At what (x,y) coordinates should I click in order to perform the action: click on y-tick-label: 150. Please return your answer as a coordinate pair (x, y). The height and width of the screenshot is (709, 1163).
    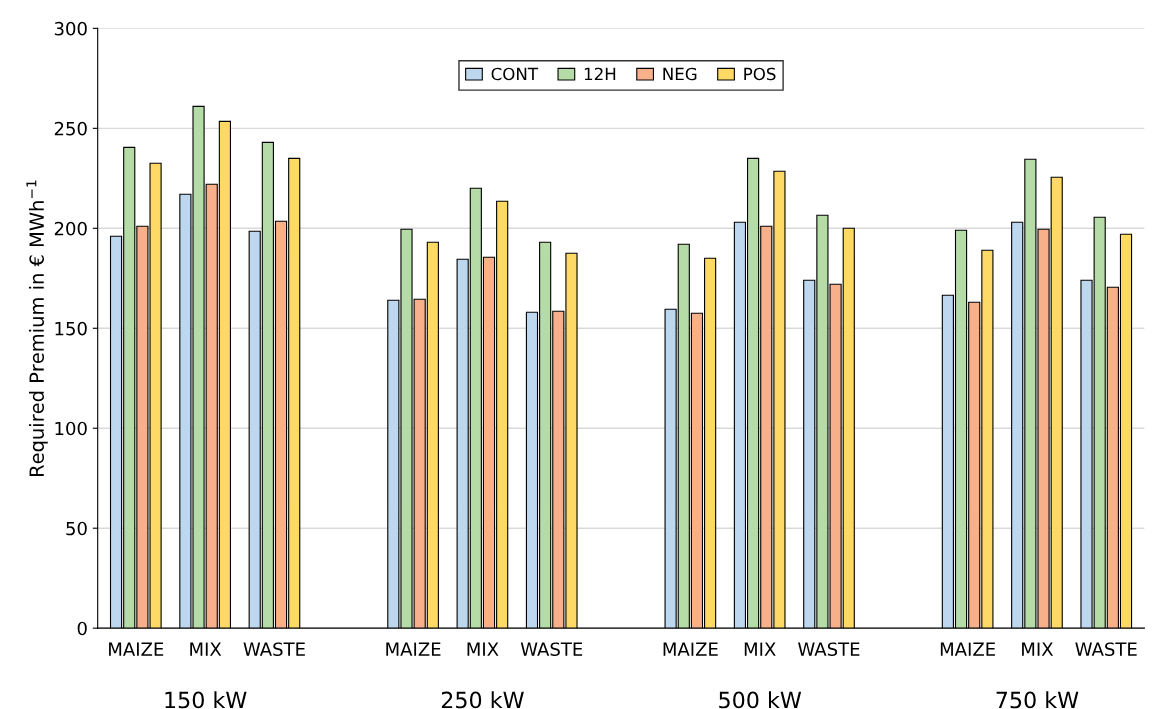
    Looking at the image, I should click on (71, 328).